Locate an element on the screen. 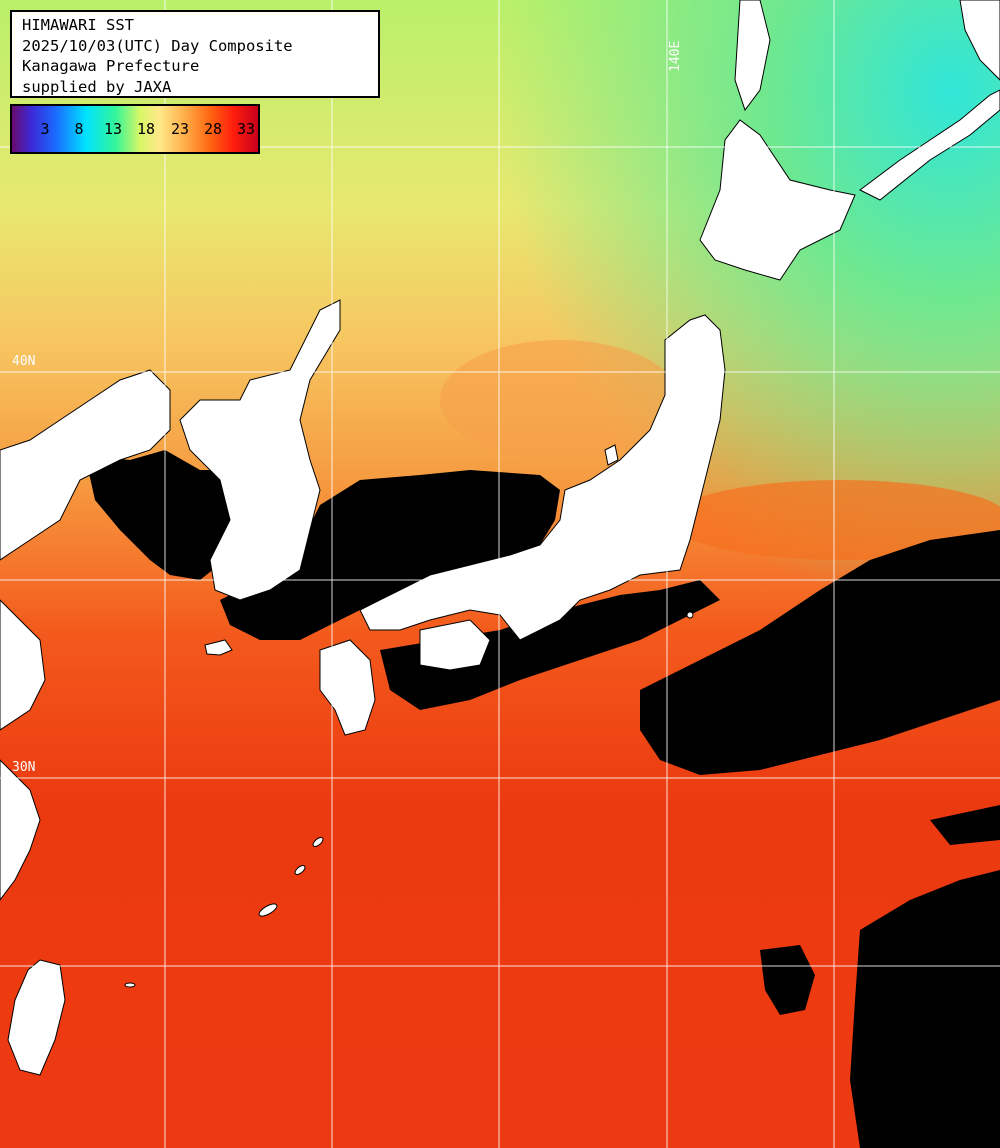 The width and height of the screenshot is (1000, 1148). land-noto is located at coordinates (611, 455).